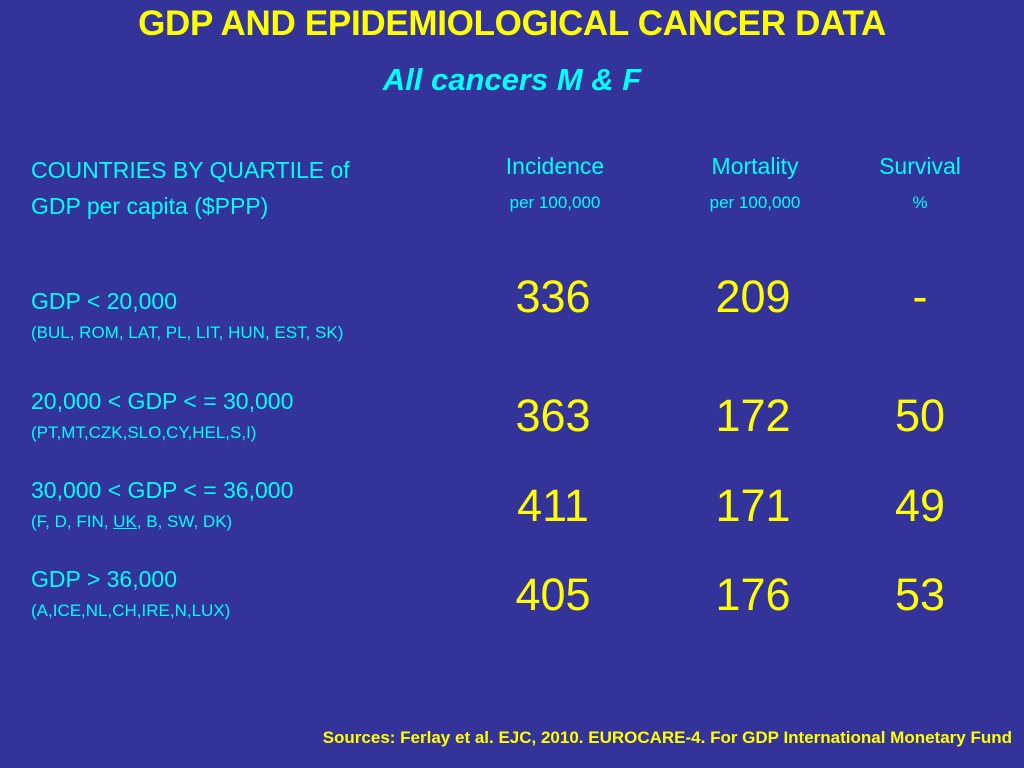 Image resolution: width=1024 pixels, height=768 pixels. I want to click on countries-header-line2: GDP per capita ($PPP), so click(150, 206).